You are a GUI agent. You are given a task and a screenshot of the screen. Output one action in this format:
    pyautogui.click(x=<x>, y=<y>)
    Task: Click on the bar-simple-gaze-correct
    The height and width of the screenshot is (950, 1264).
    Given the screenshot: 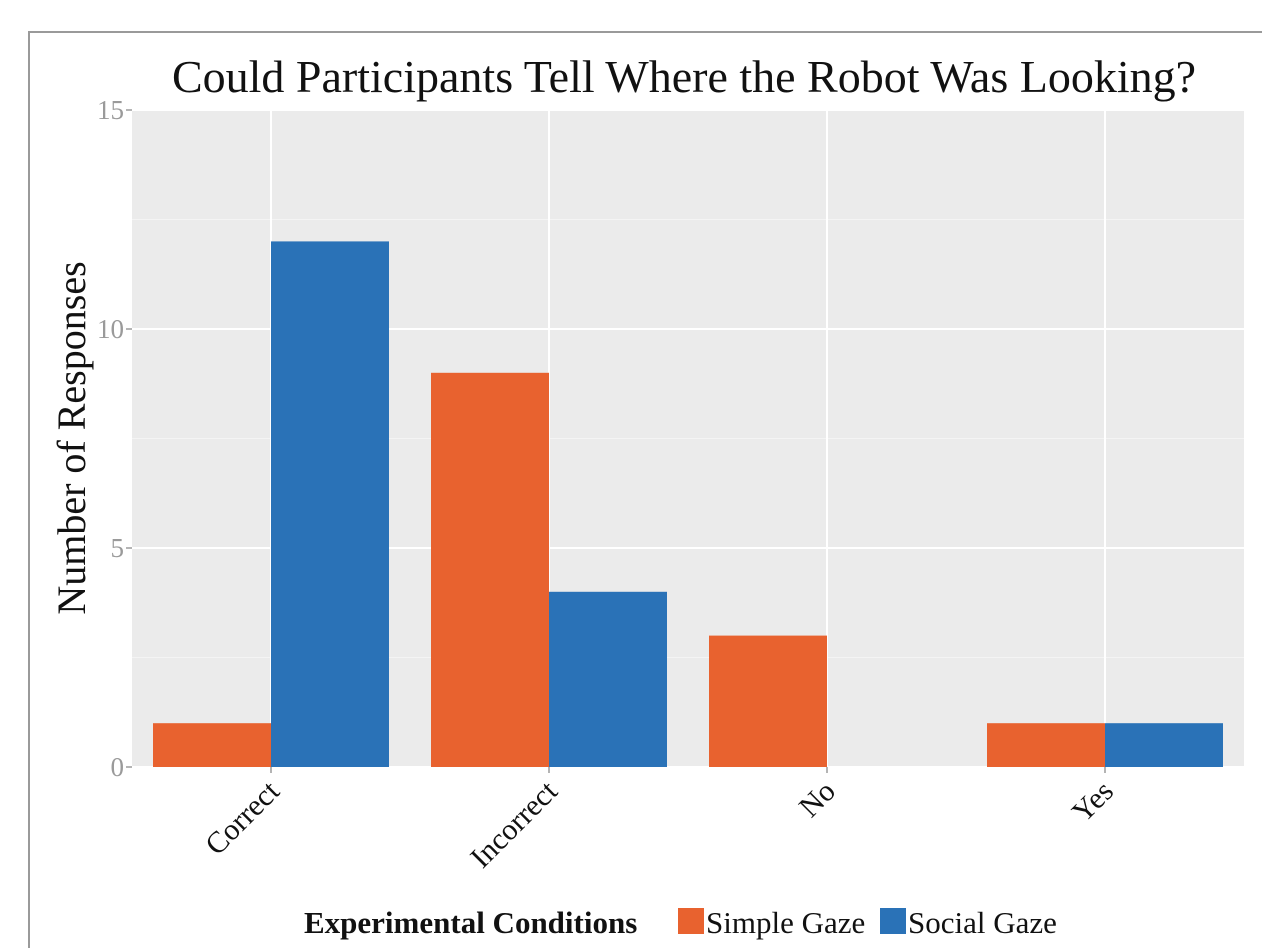 What is the action you would take?
    pyautogui.click(x=212, y=745)
    